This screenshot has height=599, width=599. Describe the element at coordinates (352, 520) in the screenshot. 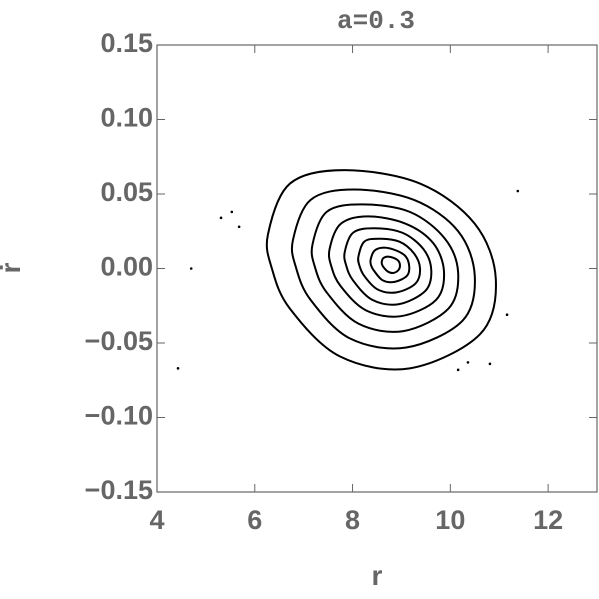

I see `x-tick-label: 8` at that location.